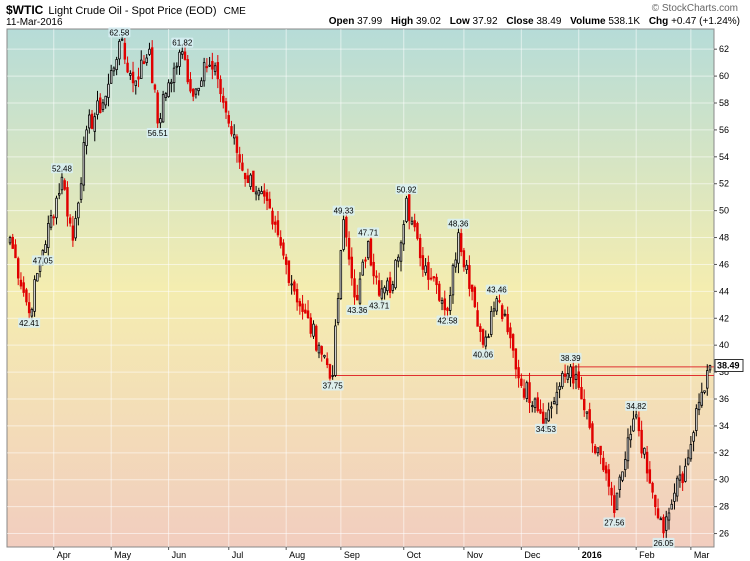 This screenshot has height=561, width=750. I want to click on y-axis: 26 28 30 32 34 36 38 40 42 44 46 48 50 52 54 56 58 60 62, so click(721, 291).